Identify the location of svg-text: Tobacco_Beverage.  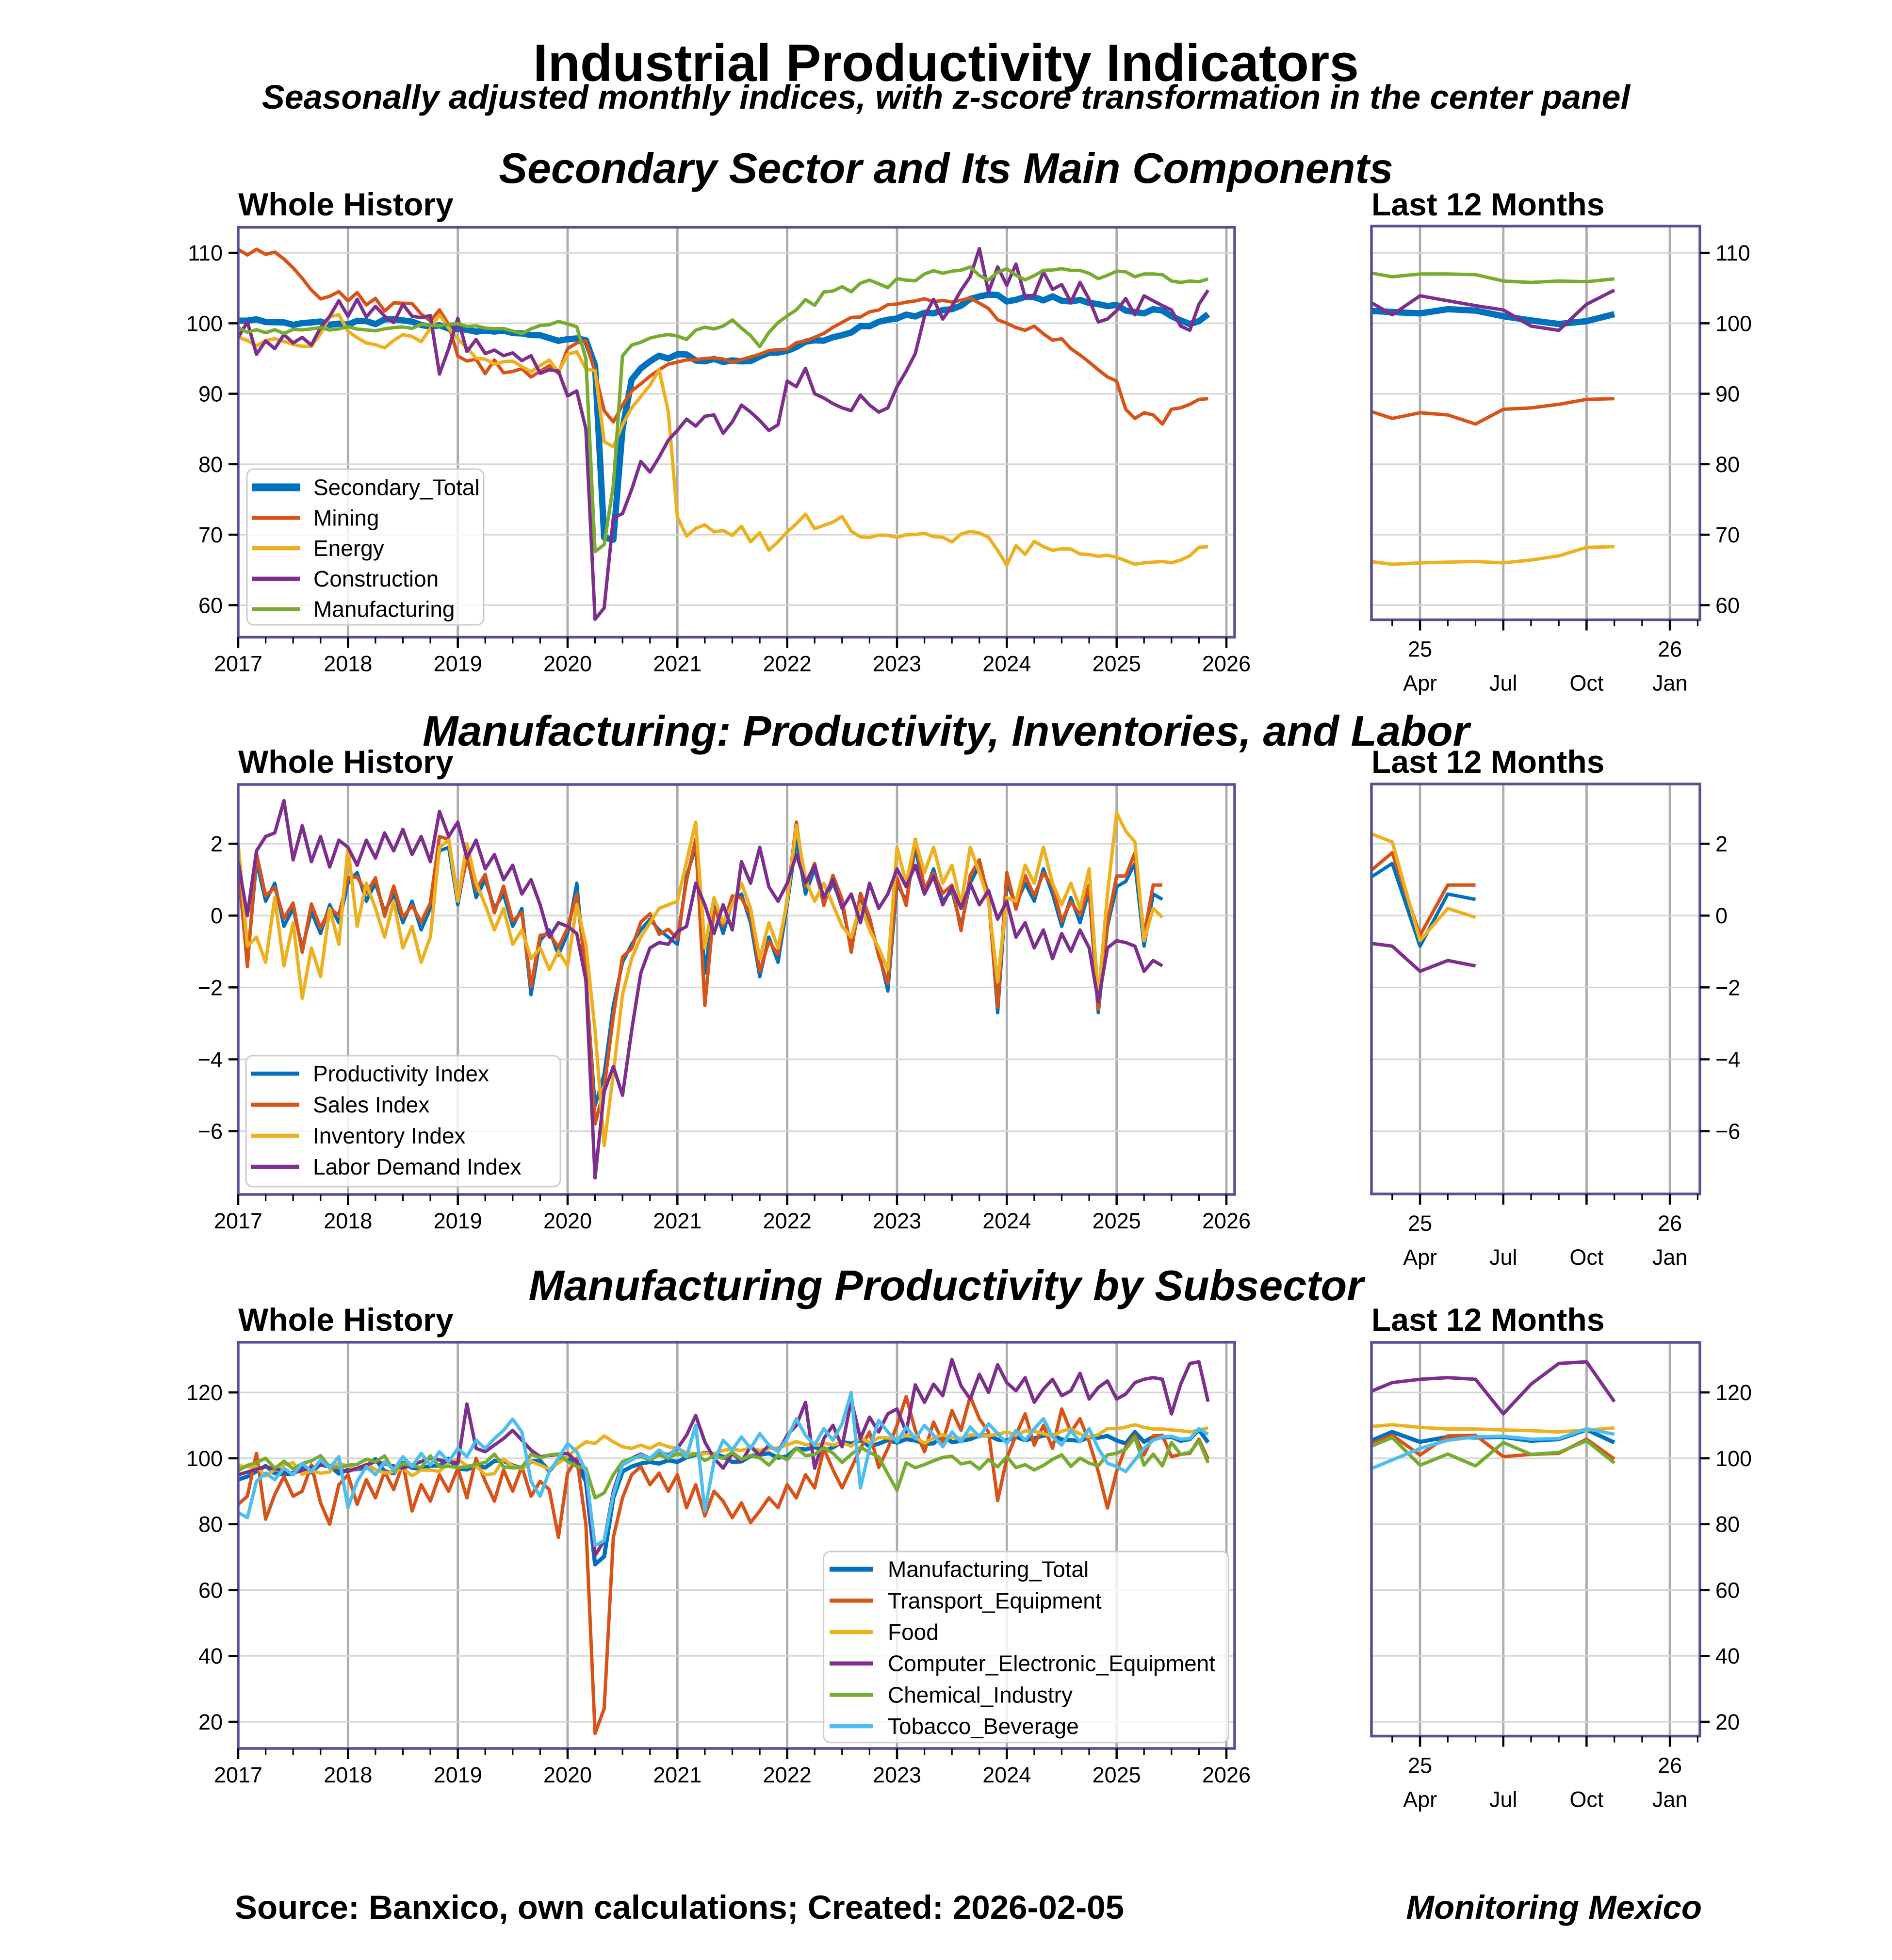
(984, 1726).